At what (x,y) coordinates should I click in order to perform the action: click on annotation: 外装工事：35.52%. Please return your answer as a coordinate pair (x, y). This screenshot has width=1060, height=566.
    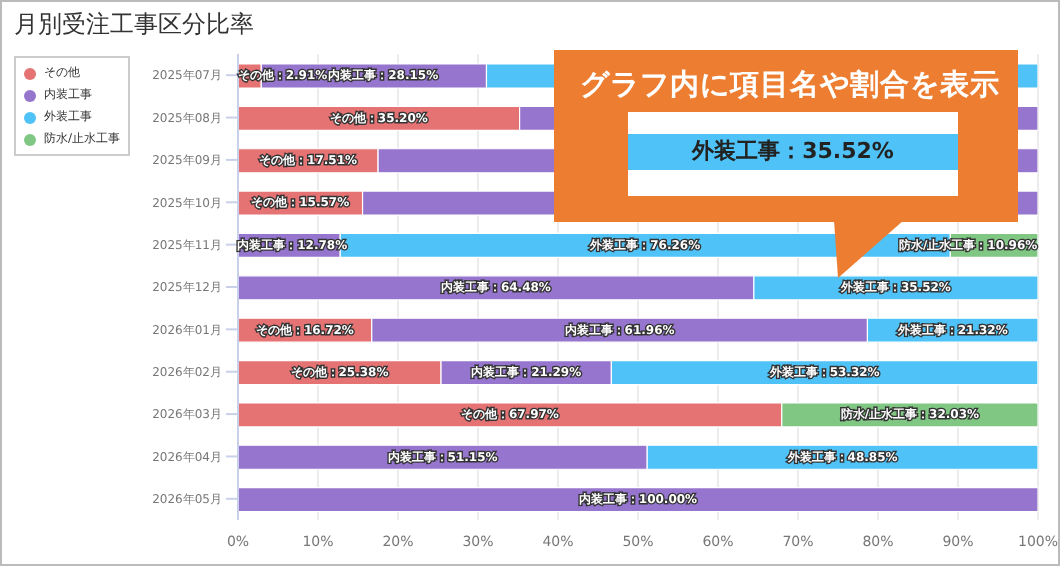
    Looking at the image, I should click on (793, 152).